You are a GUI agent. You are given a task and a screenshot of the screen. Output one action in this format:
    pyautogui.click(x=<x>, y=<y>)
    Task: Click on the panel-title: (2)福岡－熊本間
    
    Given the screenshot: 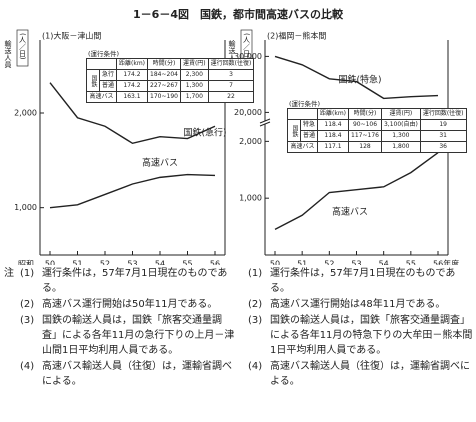 What is the action you would take?
    pyautogui.click(x=296, y=36)
    